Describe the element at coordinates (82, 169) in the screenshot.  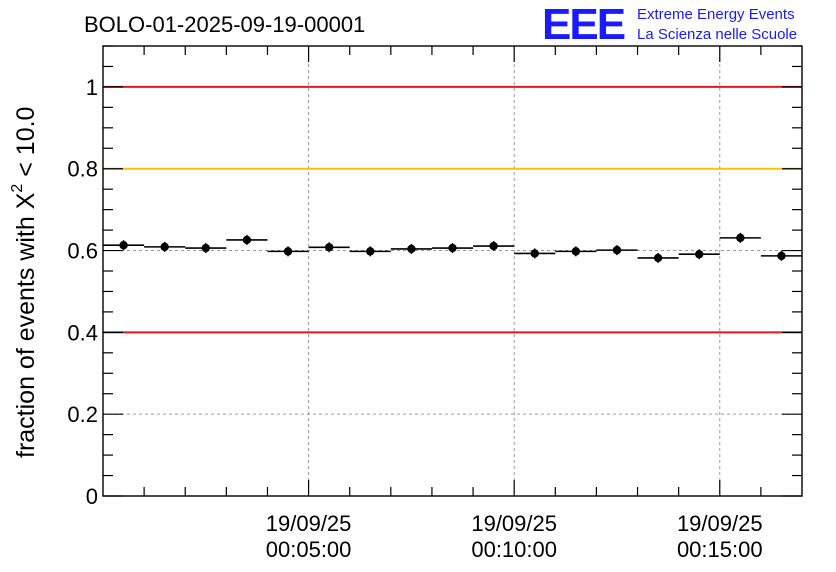
I see `y-tick-label-4: 0.8` at that location.